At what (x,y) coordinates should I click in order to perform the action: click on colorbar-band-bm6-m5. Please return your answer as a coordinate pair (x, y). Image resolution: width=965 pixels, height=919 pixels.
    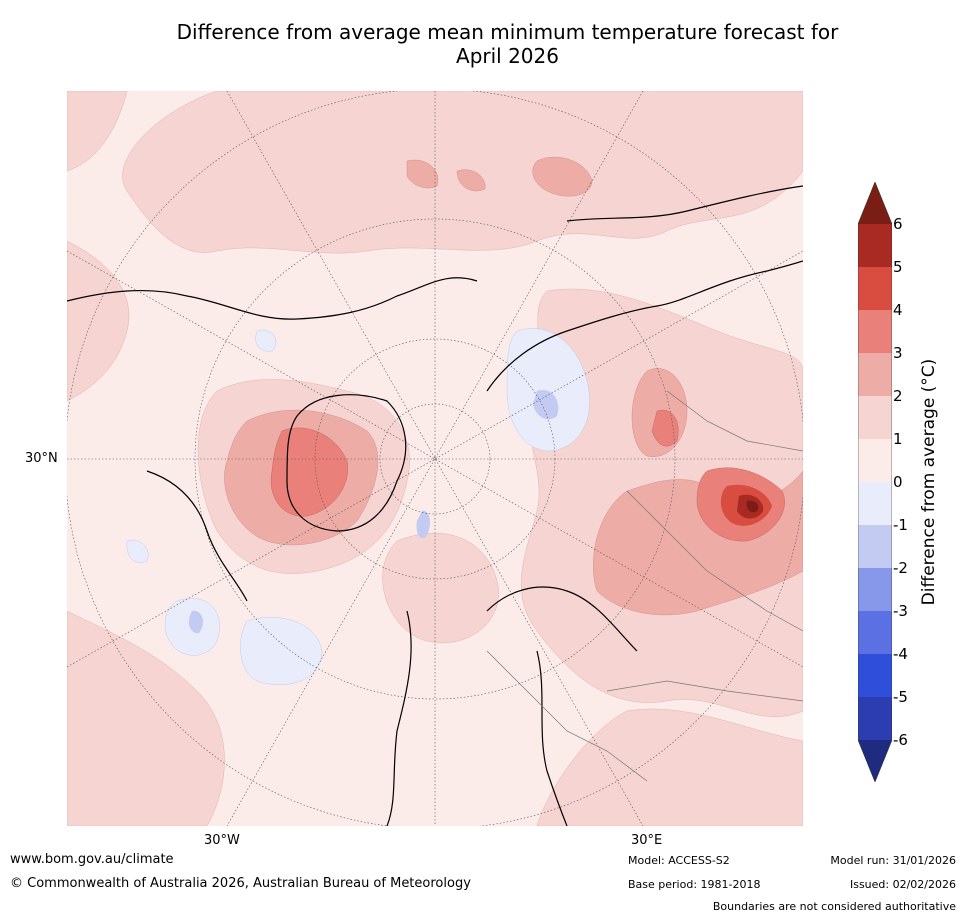
    Looking at the image, I should click on (875, 718).